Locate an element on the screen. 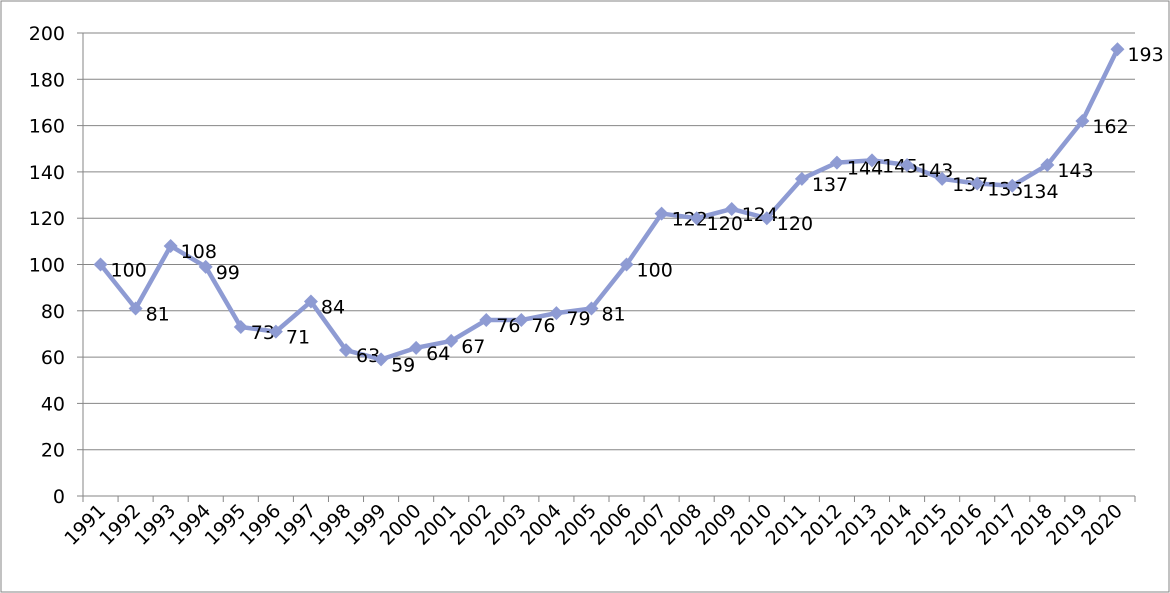 The image size is (1170, 593). data-label: 84 is located at coordinates (333, 308).